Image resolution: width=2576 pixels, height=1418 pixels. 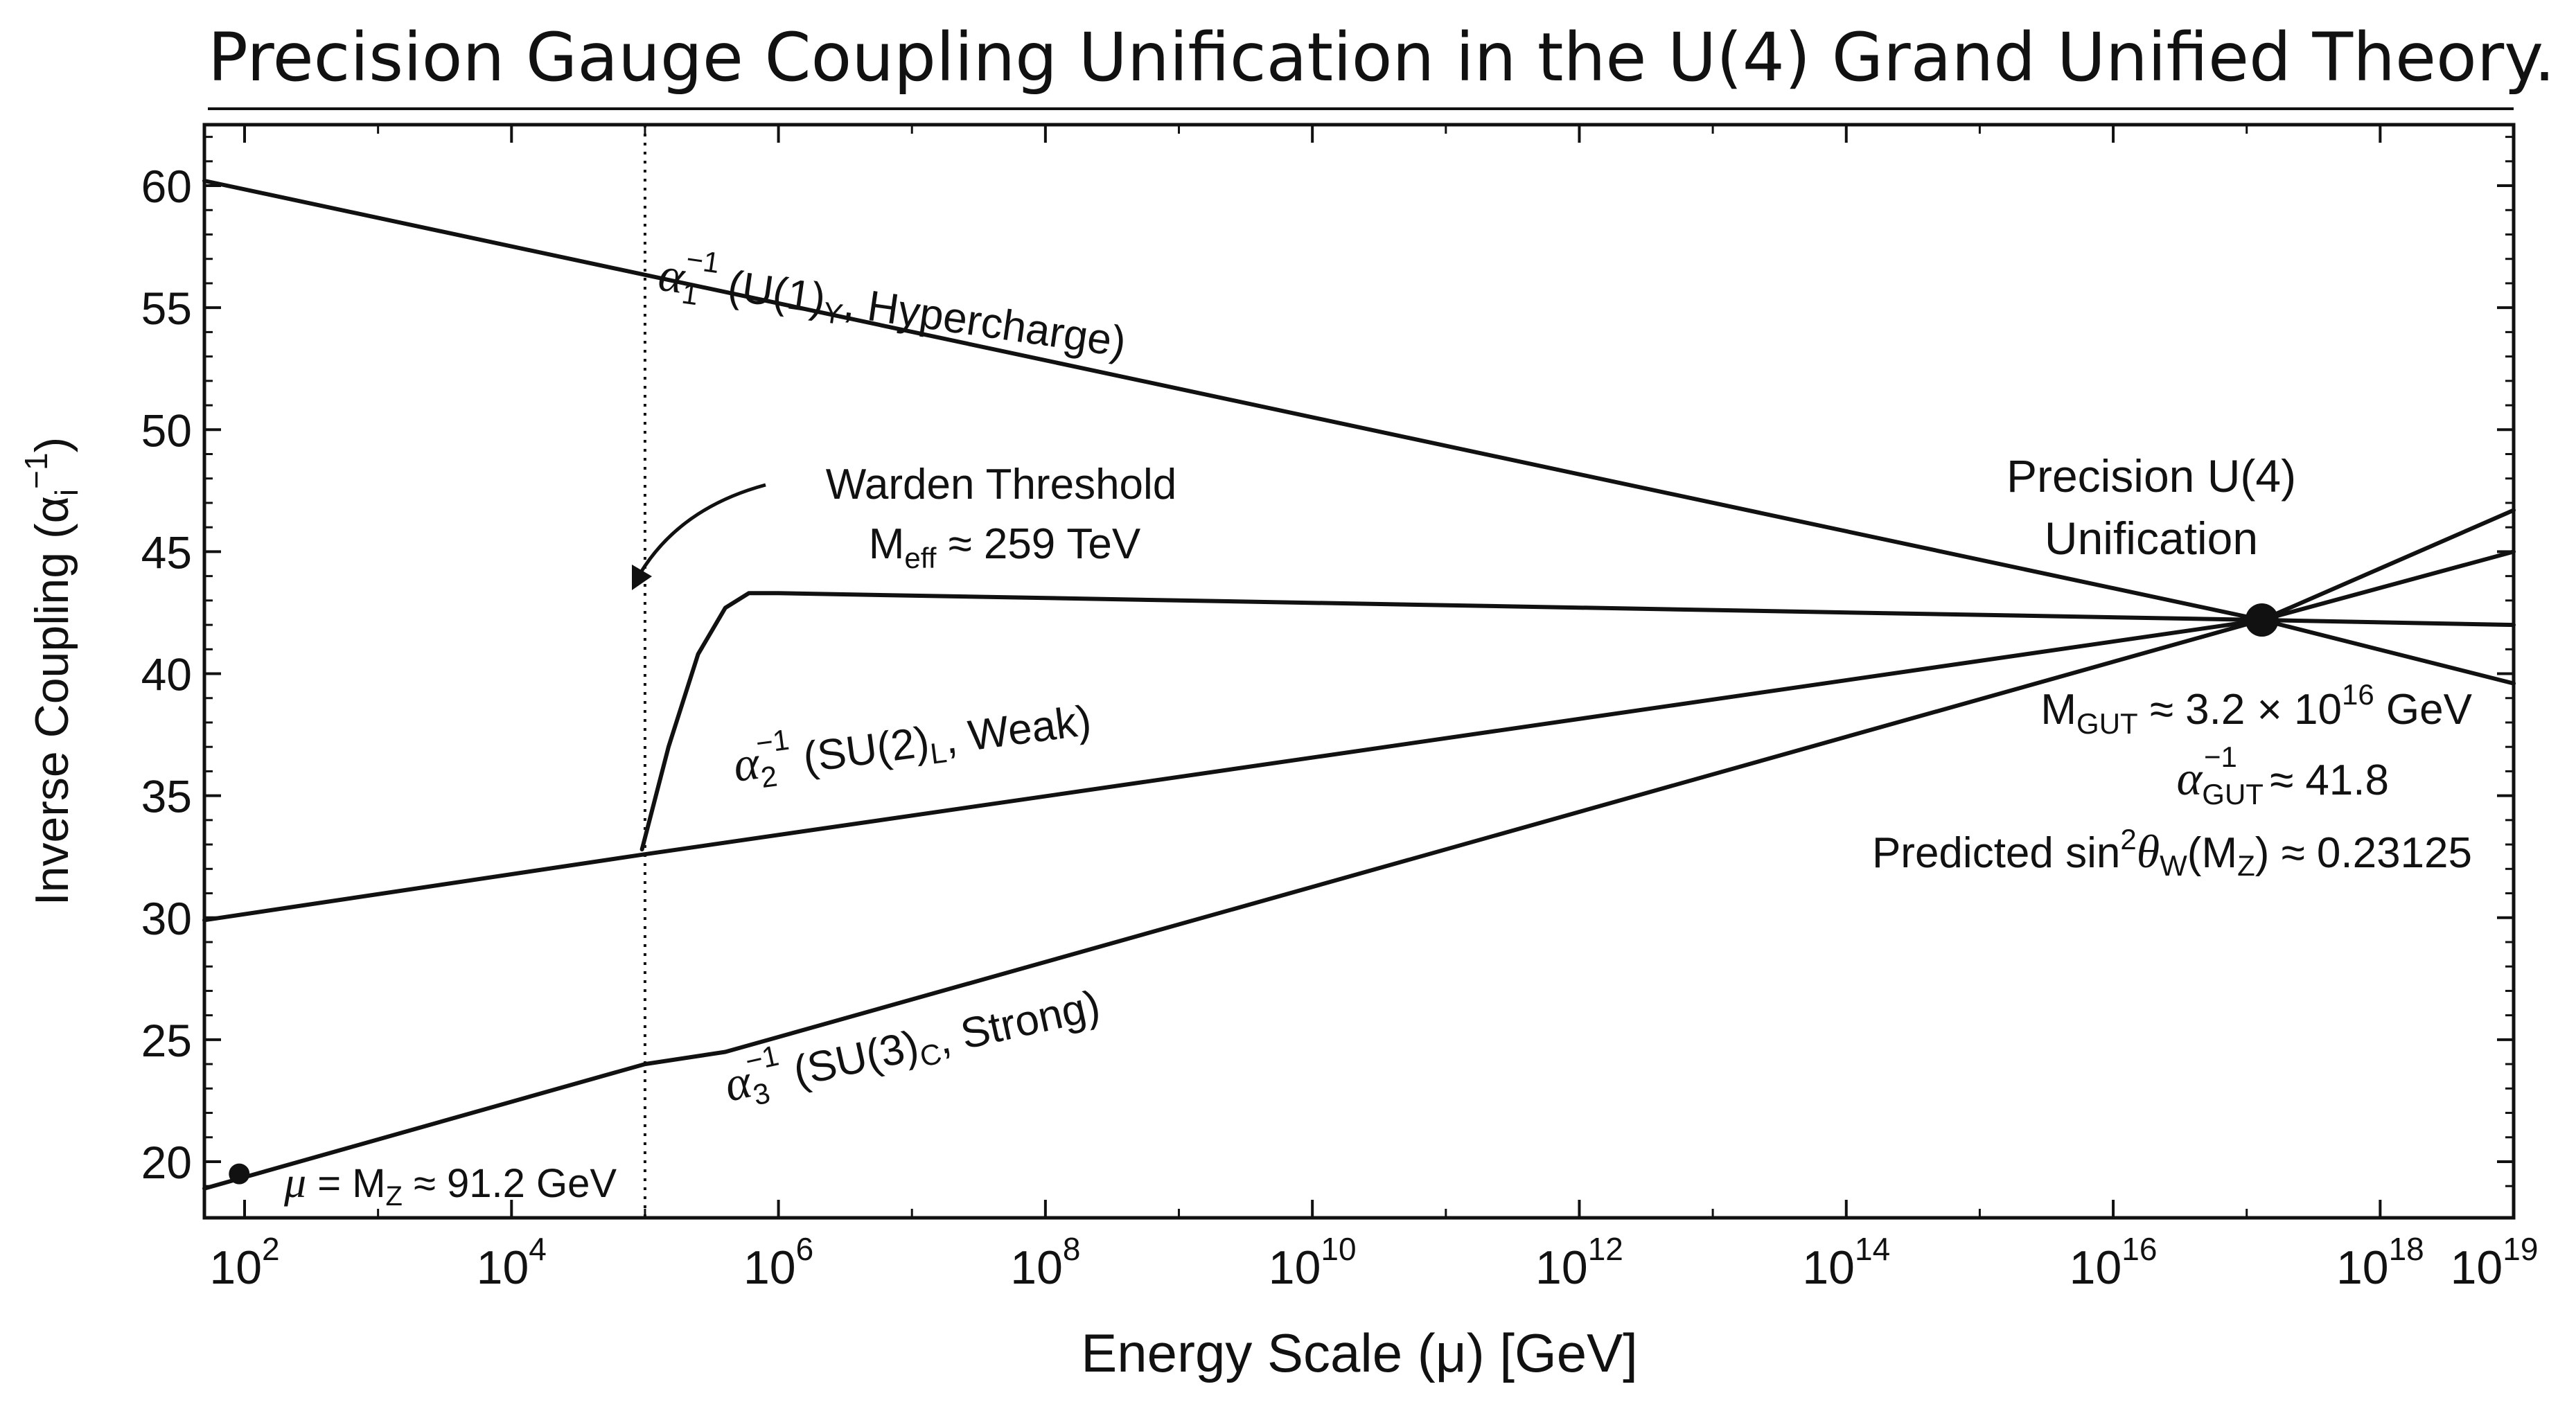 What do you see at coordinates (2107, 724) in the screenshot?
I see `mgut-sub: GUT` at bounding box center [2107, 724].